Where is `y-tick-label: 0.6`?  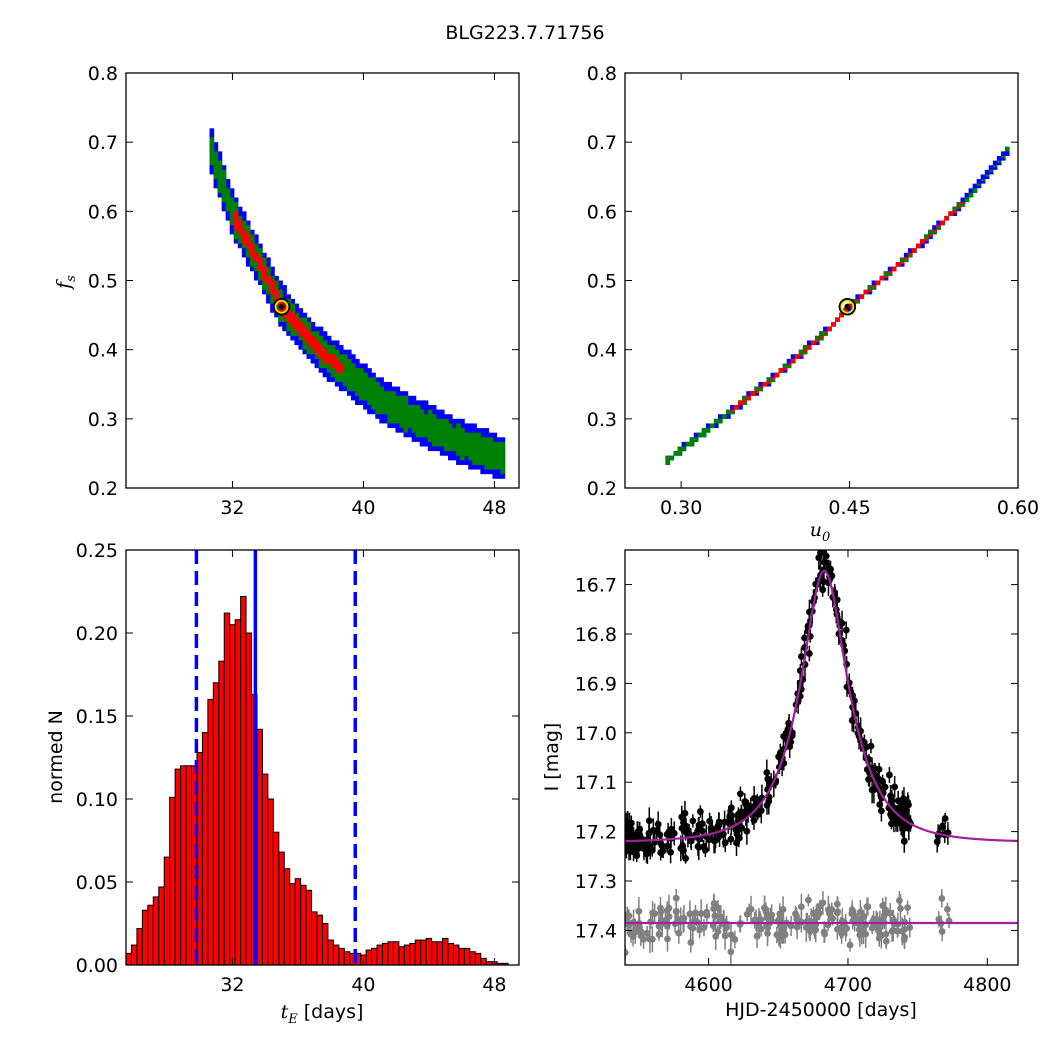
y-tick-label: 0.6 is located at coordinates (103, 212).